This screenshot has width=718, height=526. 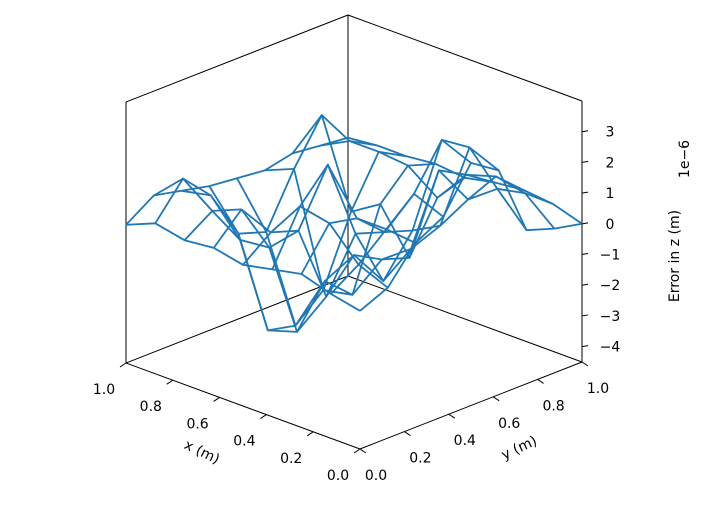 What do you see at coordinates (471, 405) in the screenshot?
I see `y-axis-line` at bounding box center [471, 405].